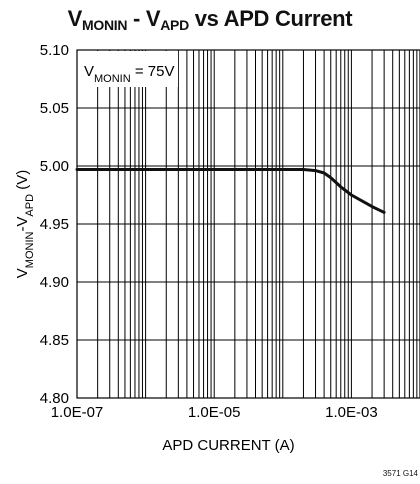 This screenshot has height=484, width=420. I want to click on y-tick-label: 5.00, so click(54, 166).